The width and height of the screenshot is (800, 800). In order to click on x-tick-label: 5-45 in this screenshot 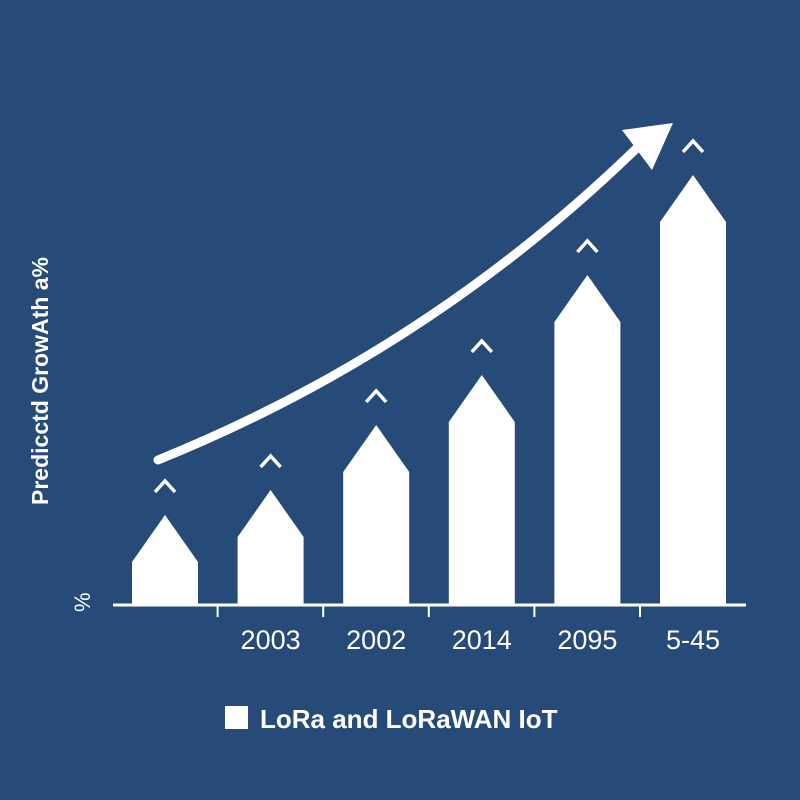, I will do `click(693, 640)`.